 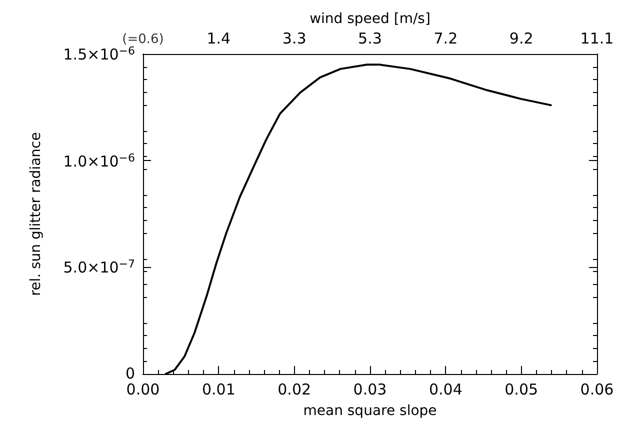 What do you see at coordinates (521, 389) in the screenshot?
I see `x-tick-label: 0.05` at bounding box center [521, 389].